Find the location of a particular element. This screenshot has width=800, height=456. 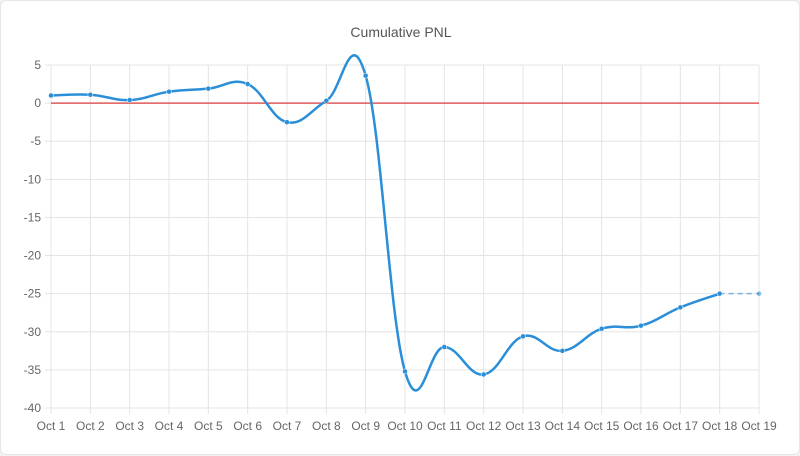

x-tick-label: Oct 7 is located at coordinates (287, 426).